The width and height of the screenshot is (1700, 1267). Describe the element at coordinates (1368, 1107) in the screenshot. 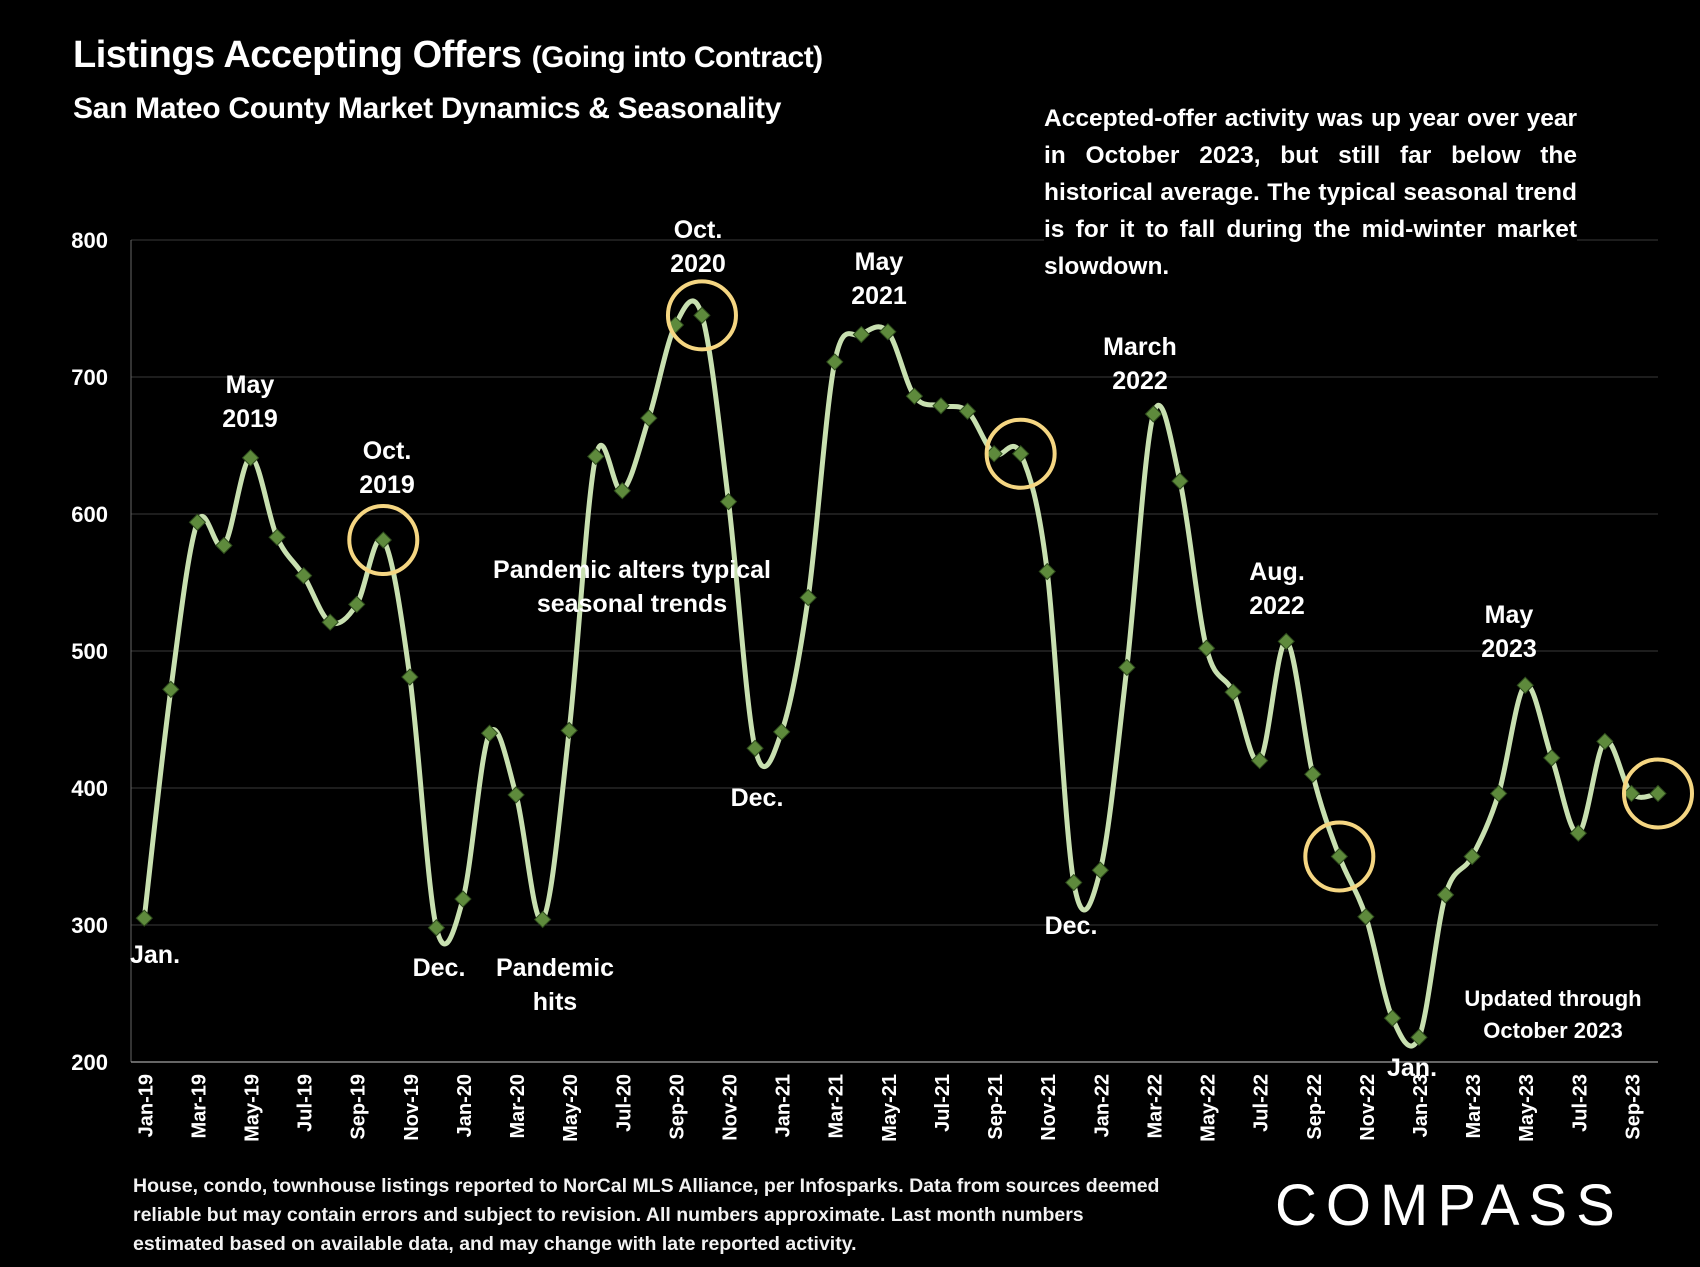

I see `x-tick-label: Nov-22` at that location.